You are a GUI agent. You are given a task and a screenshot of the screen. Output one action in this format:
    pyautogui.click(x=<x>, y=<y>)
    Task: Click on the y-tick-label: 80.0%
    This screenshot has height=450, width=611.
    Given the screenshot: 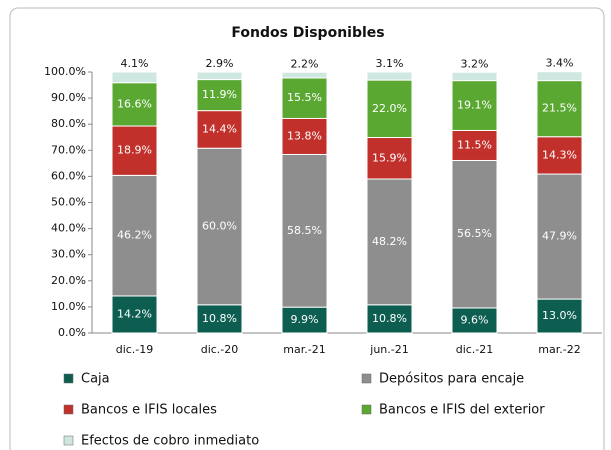 What is the action you would take?
    pyautogui.click(x=68, y=123)
    